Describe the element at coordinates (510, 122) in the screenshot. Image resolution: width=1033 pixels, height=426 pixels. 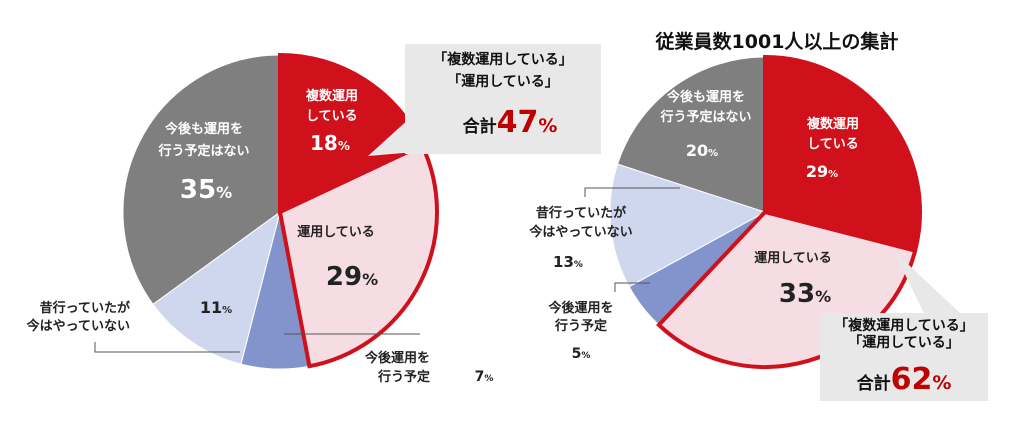
I see `callout-total: 合計47%` at that location.